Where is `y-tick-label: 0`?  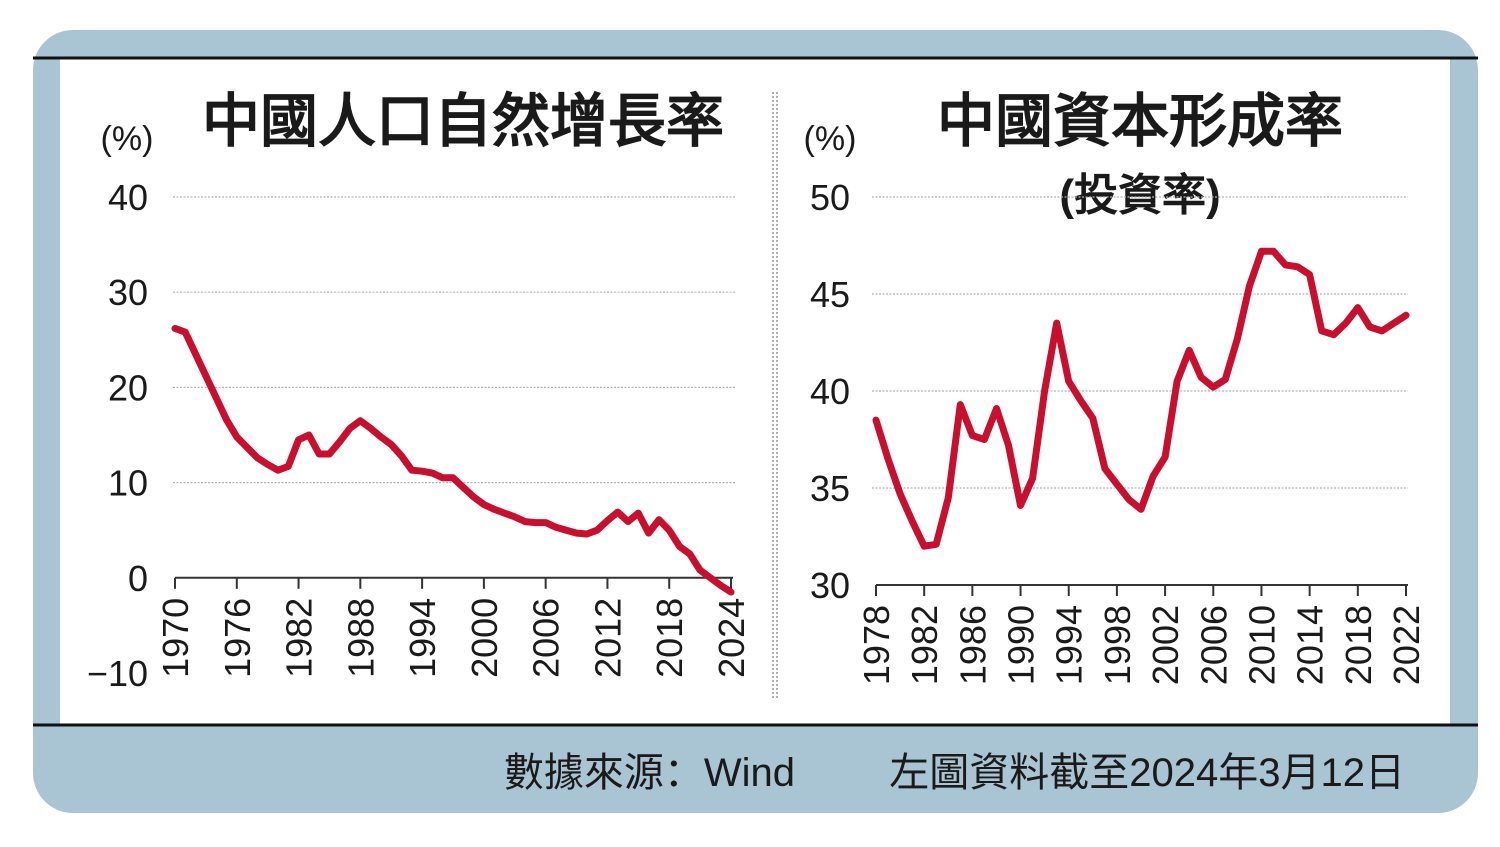 y-tick-label: 0 is located at coordinates (138, 578).